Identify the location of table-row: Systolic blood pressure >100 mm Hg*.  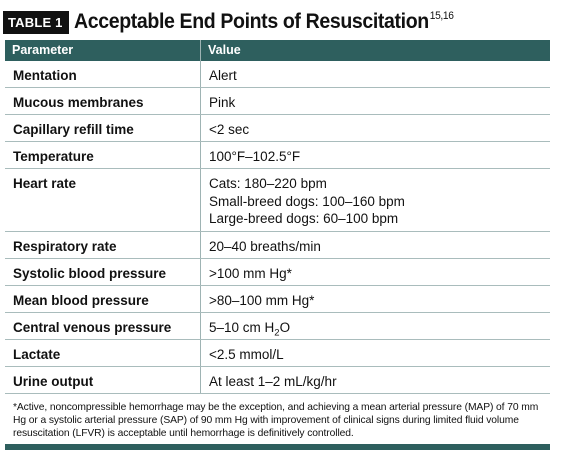
(277, 272).